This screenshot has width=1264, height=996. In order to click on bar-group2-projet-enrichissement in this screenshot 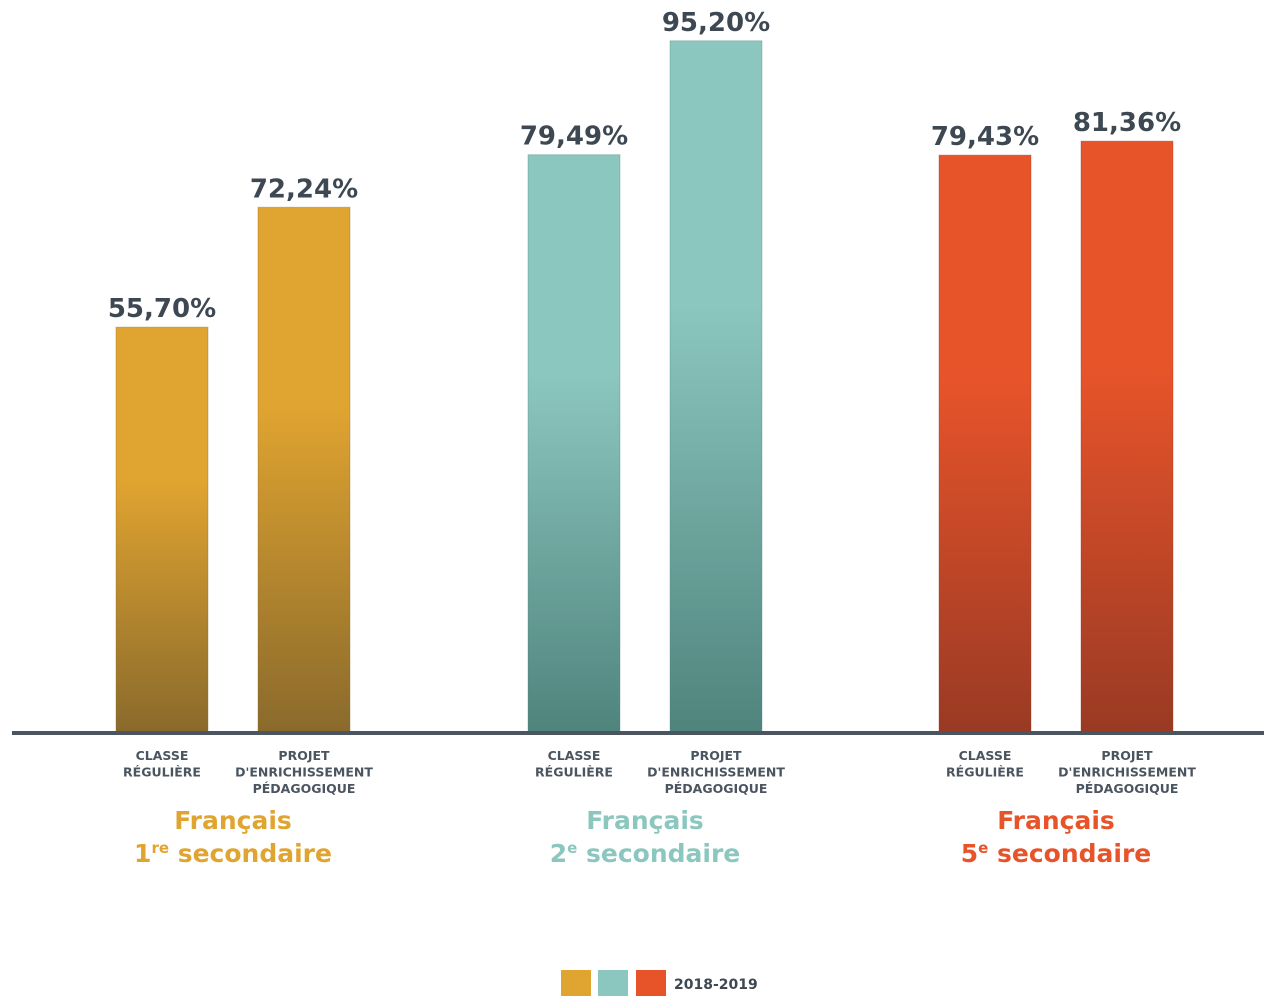, I will do `click(716, 386)`.